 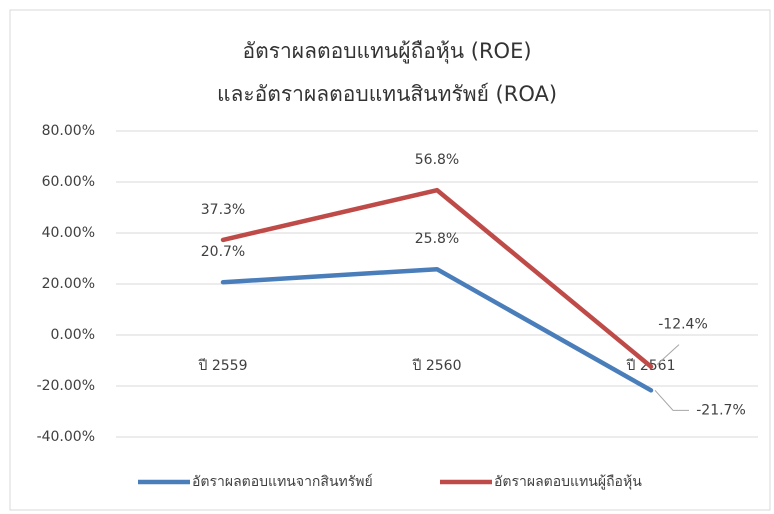 What do you see at coordinates (437, 239) in the screenshot?
I see `data-label: 25.8%` at bounding box center [437, 239].